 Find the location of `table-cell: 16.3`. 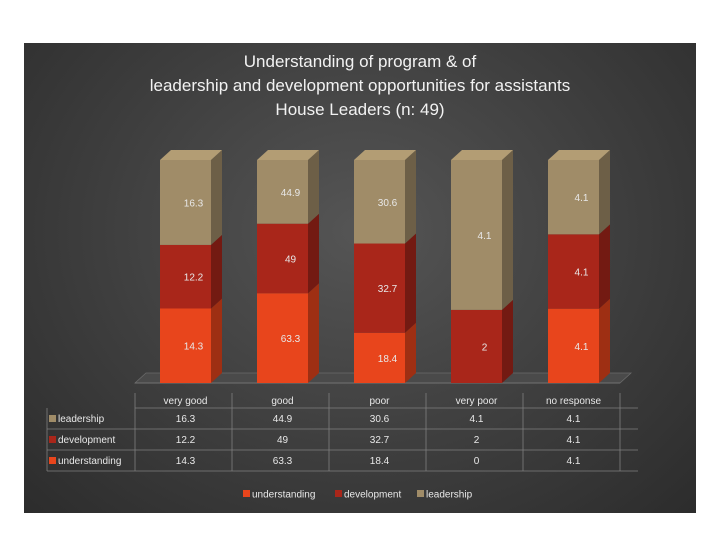

table-cell: 16.3 is located at coordinates (186, 419).